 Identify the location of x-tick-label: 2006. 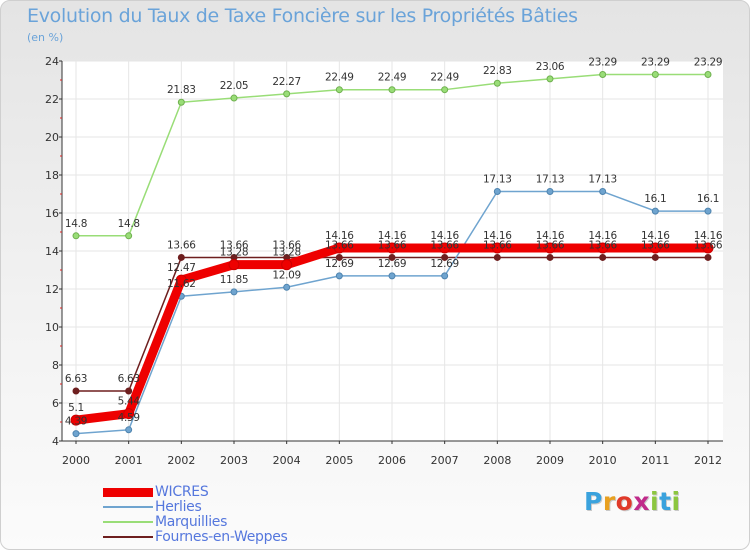
(392, 460).